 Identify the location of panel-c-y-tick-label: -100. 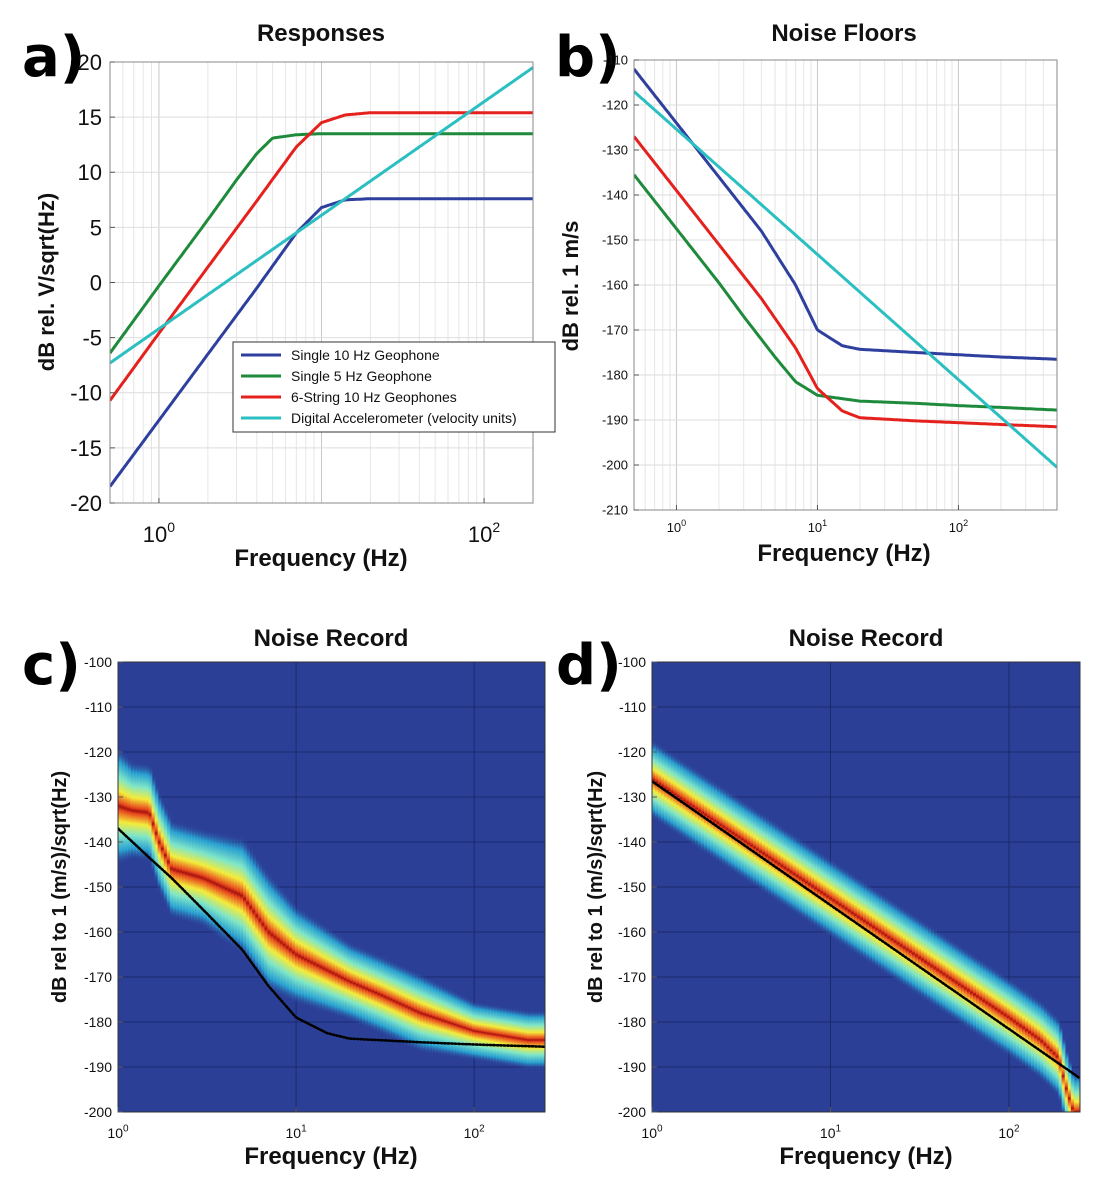
(98, 662).